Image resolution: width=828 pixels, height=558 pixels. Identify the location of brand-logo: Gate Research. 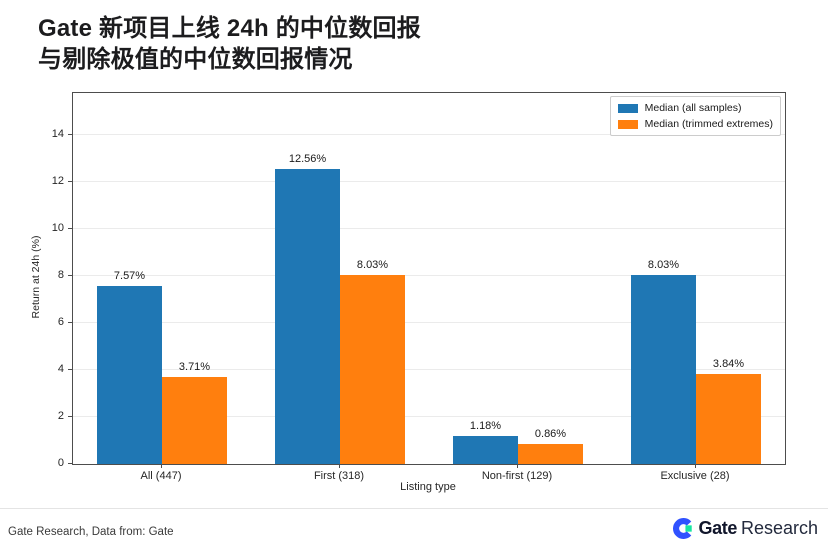
(745, 528).